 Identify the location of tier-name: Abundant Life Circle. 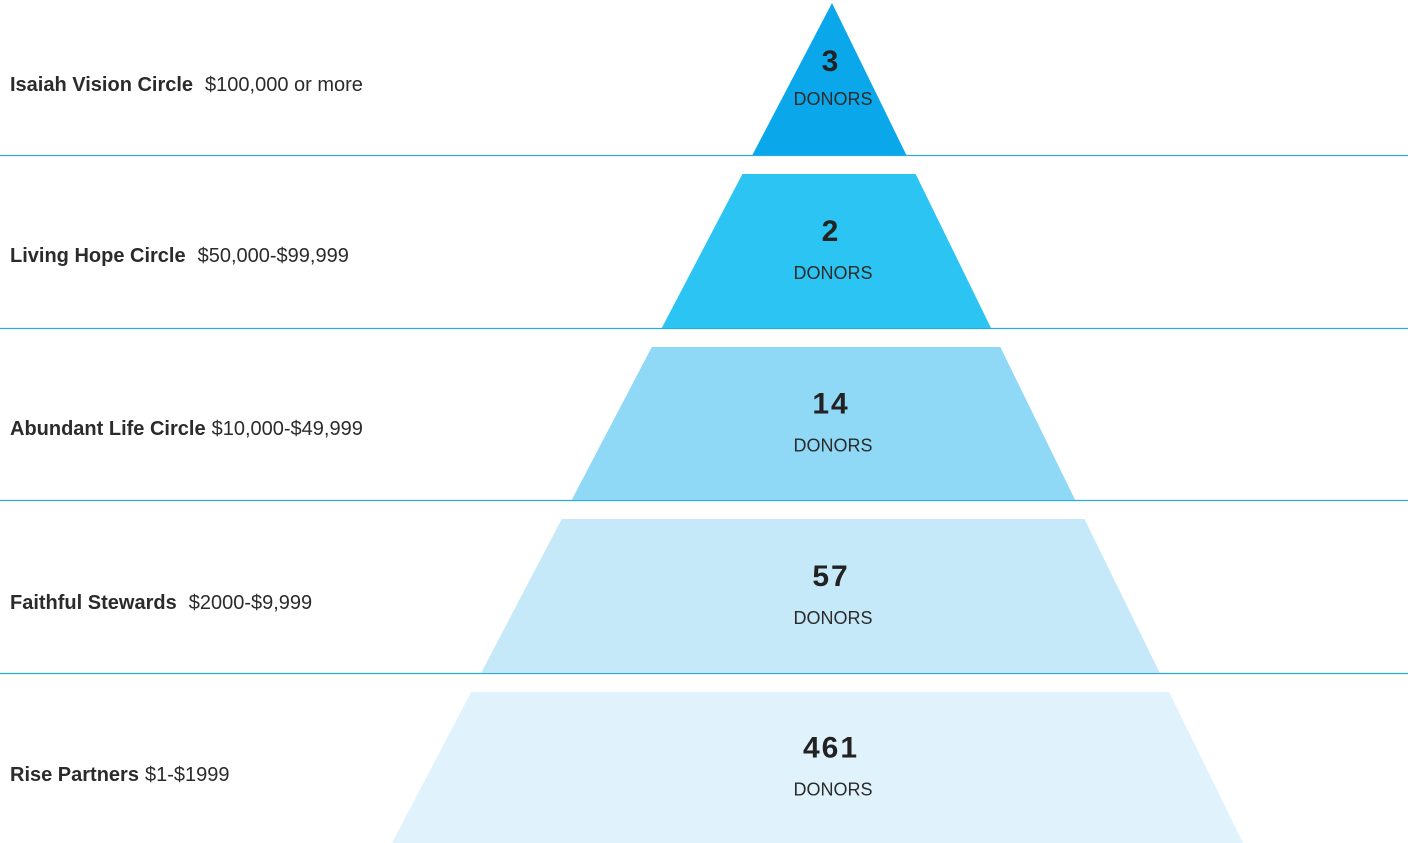
(108, 429).